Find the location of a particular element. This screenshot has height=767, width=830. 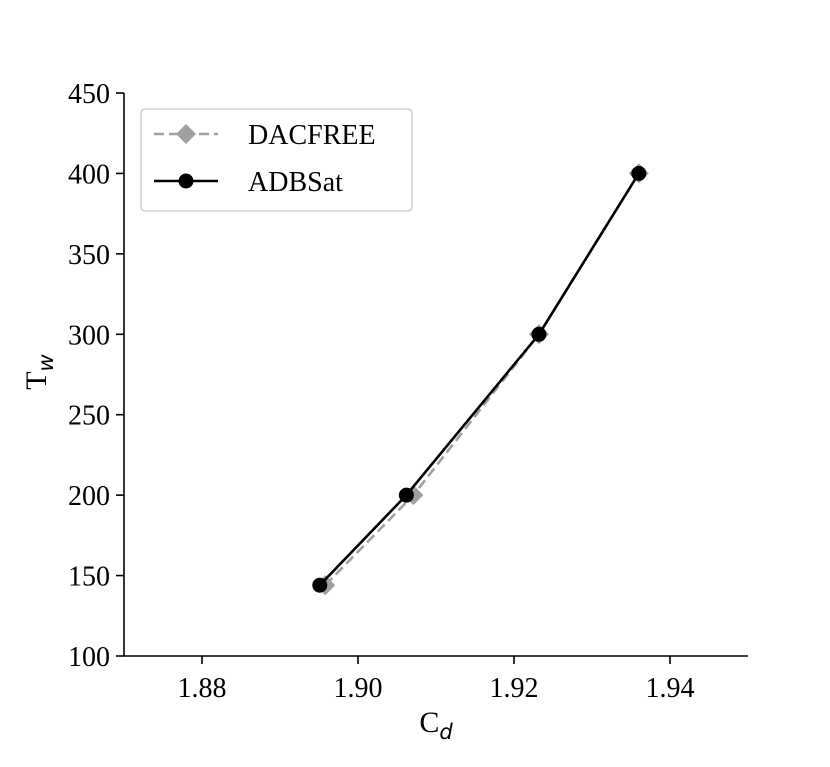

legend-item-dacfree: DACFREE is located at coordinates (265, 135).